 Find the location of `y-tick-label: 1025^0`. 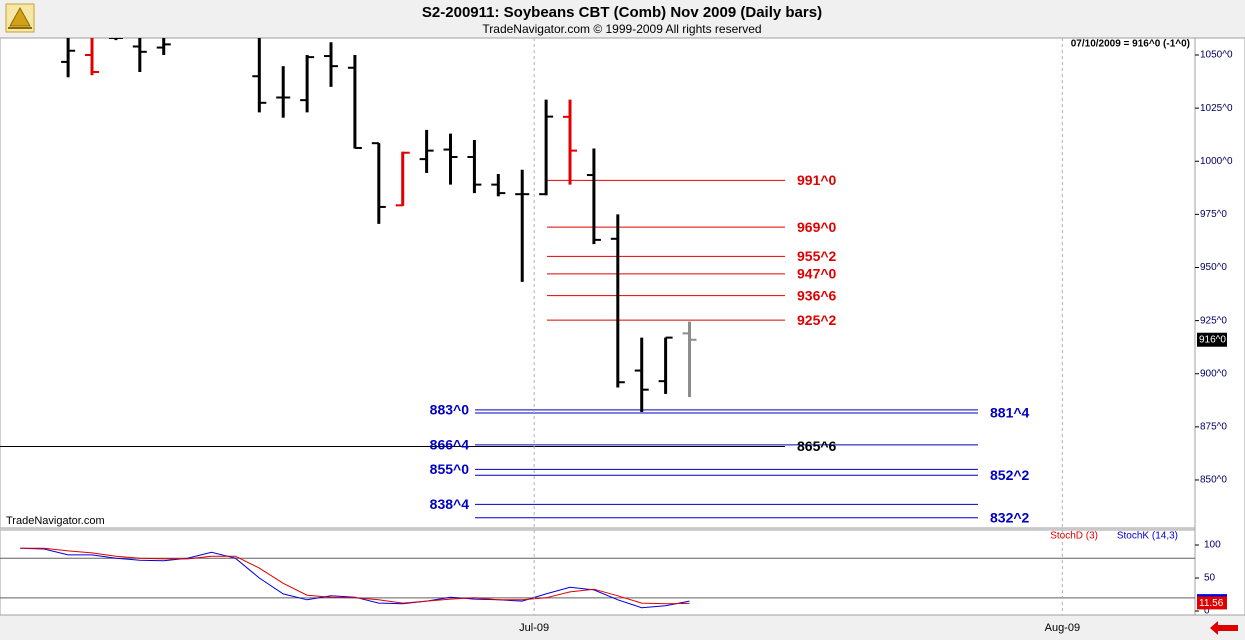

y-tick-label: 1025^0 is located at coordinates (1216, 108).